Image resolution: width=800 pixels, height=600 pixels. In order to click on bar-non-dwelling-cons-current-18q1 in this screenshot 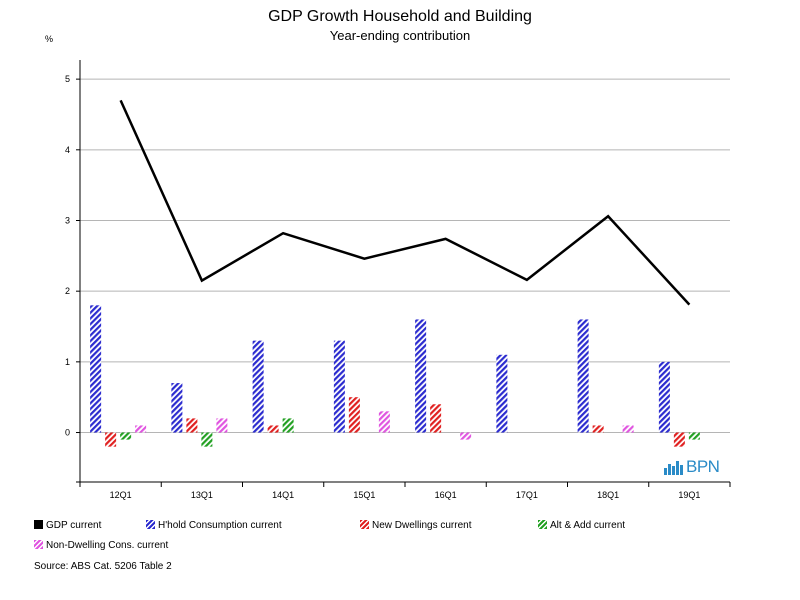, I will do `click(628, 429)`.